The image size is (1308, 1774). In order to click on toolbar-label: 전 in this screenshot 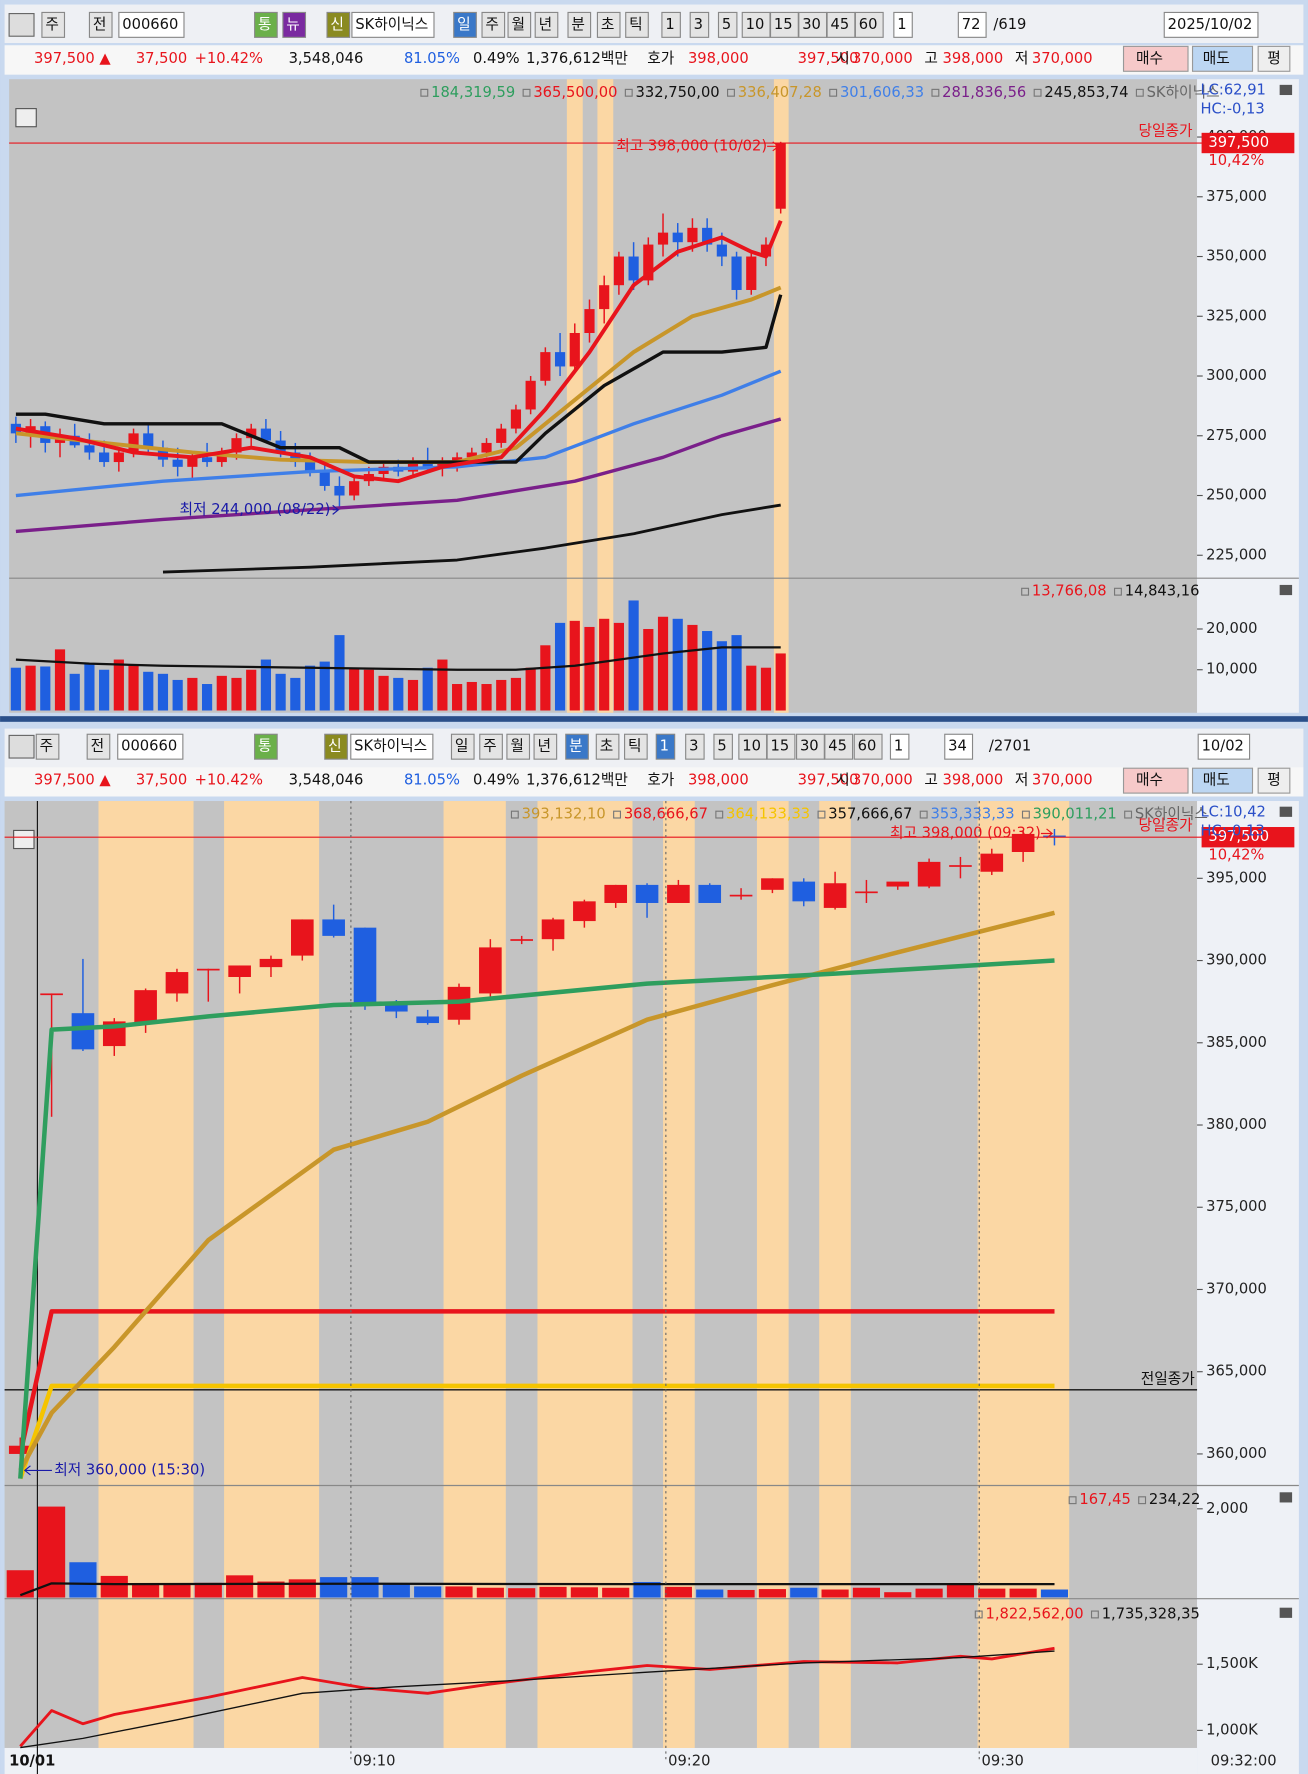, I will do `click(100, 24)`.